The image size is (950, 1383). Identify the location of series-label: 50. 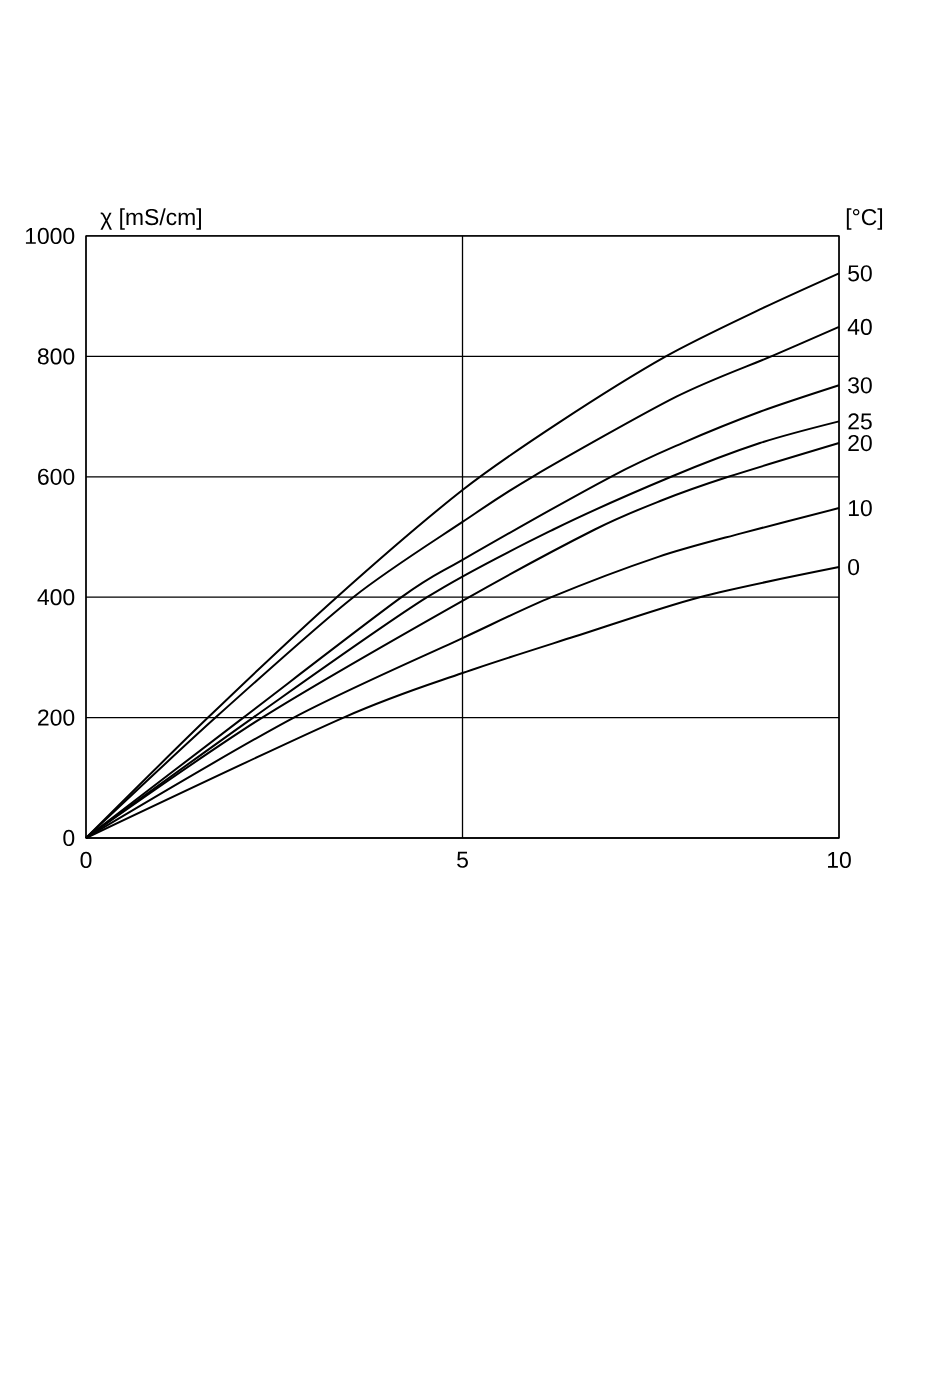
(860, 273).